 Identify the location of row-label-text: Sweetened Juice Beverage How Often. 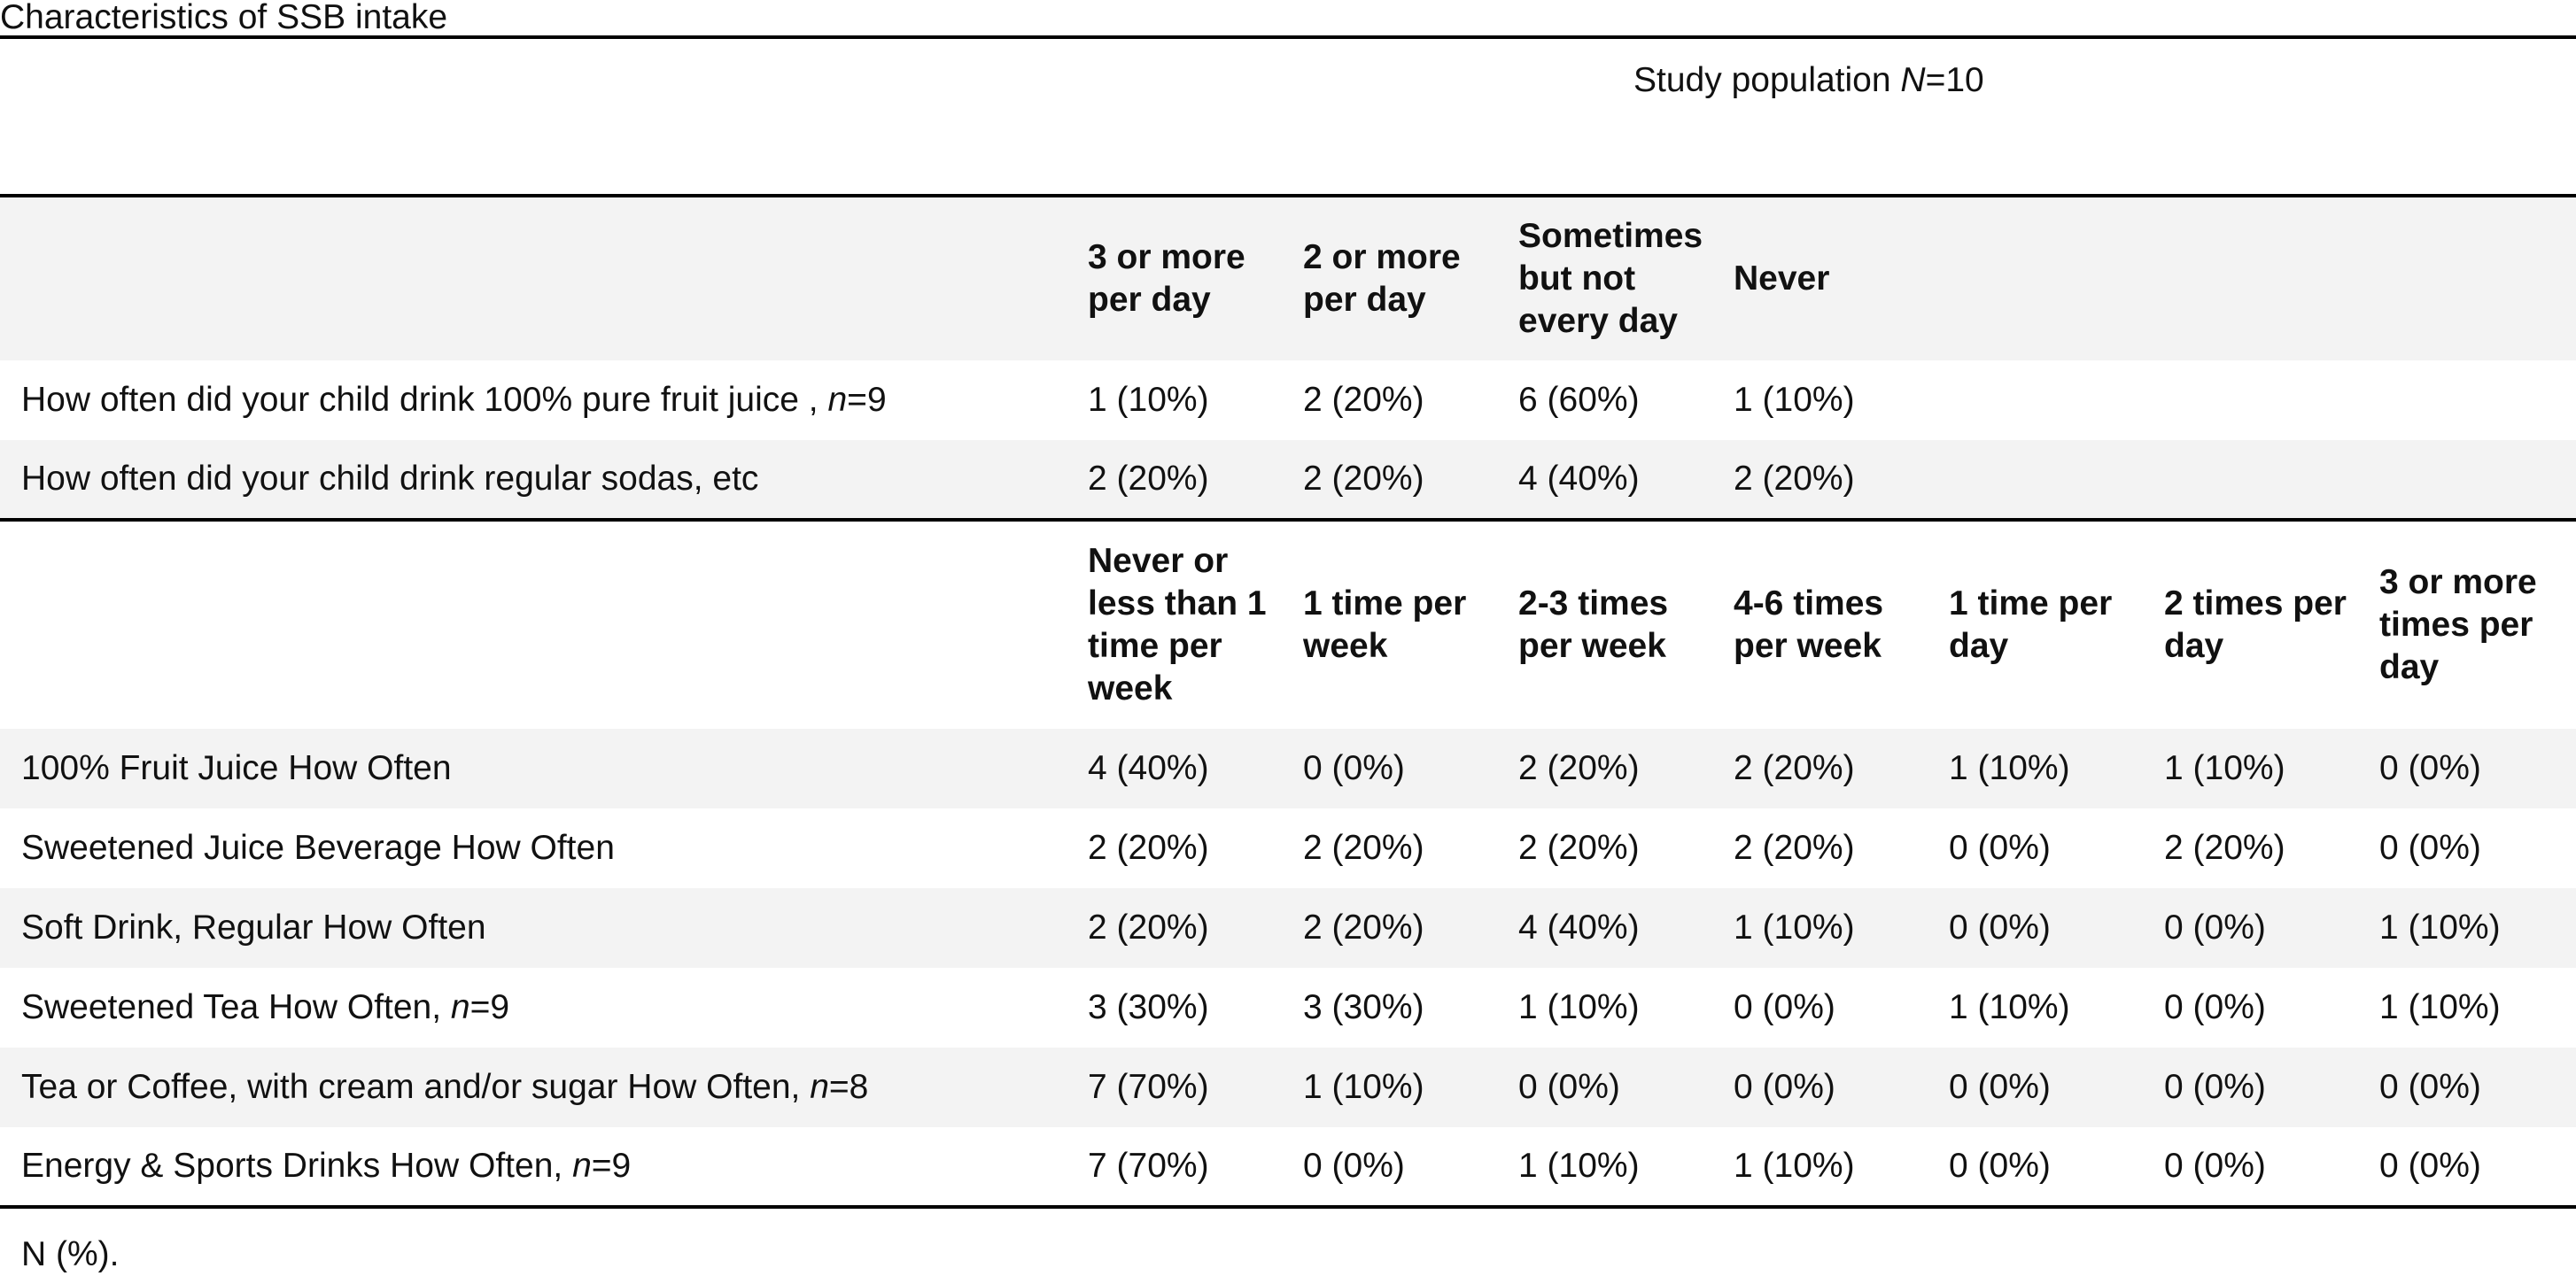
(318, 848).